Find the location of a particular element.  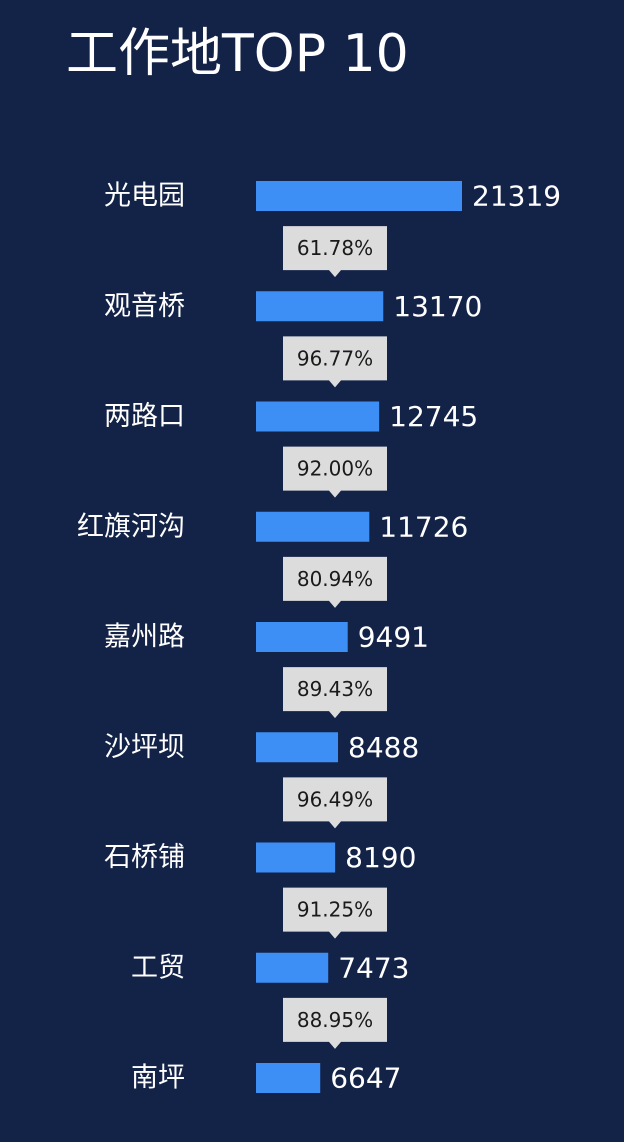

category-label: 沙坪坝 is located at coordinates (144, 747).